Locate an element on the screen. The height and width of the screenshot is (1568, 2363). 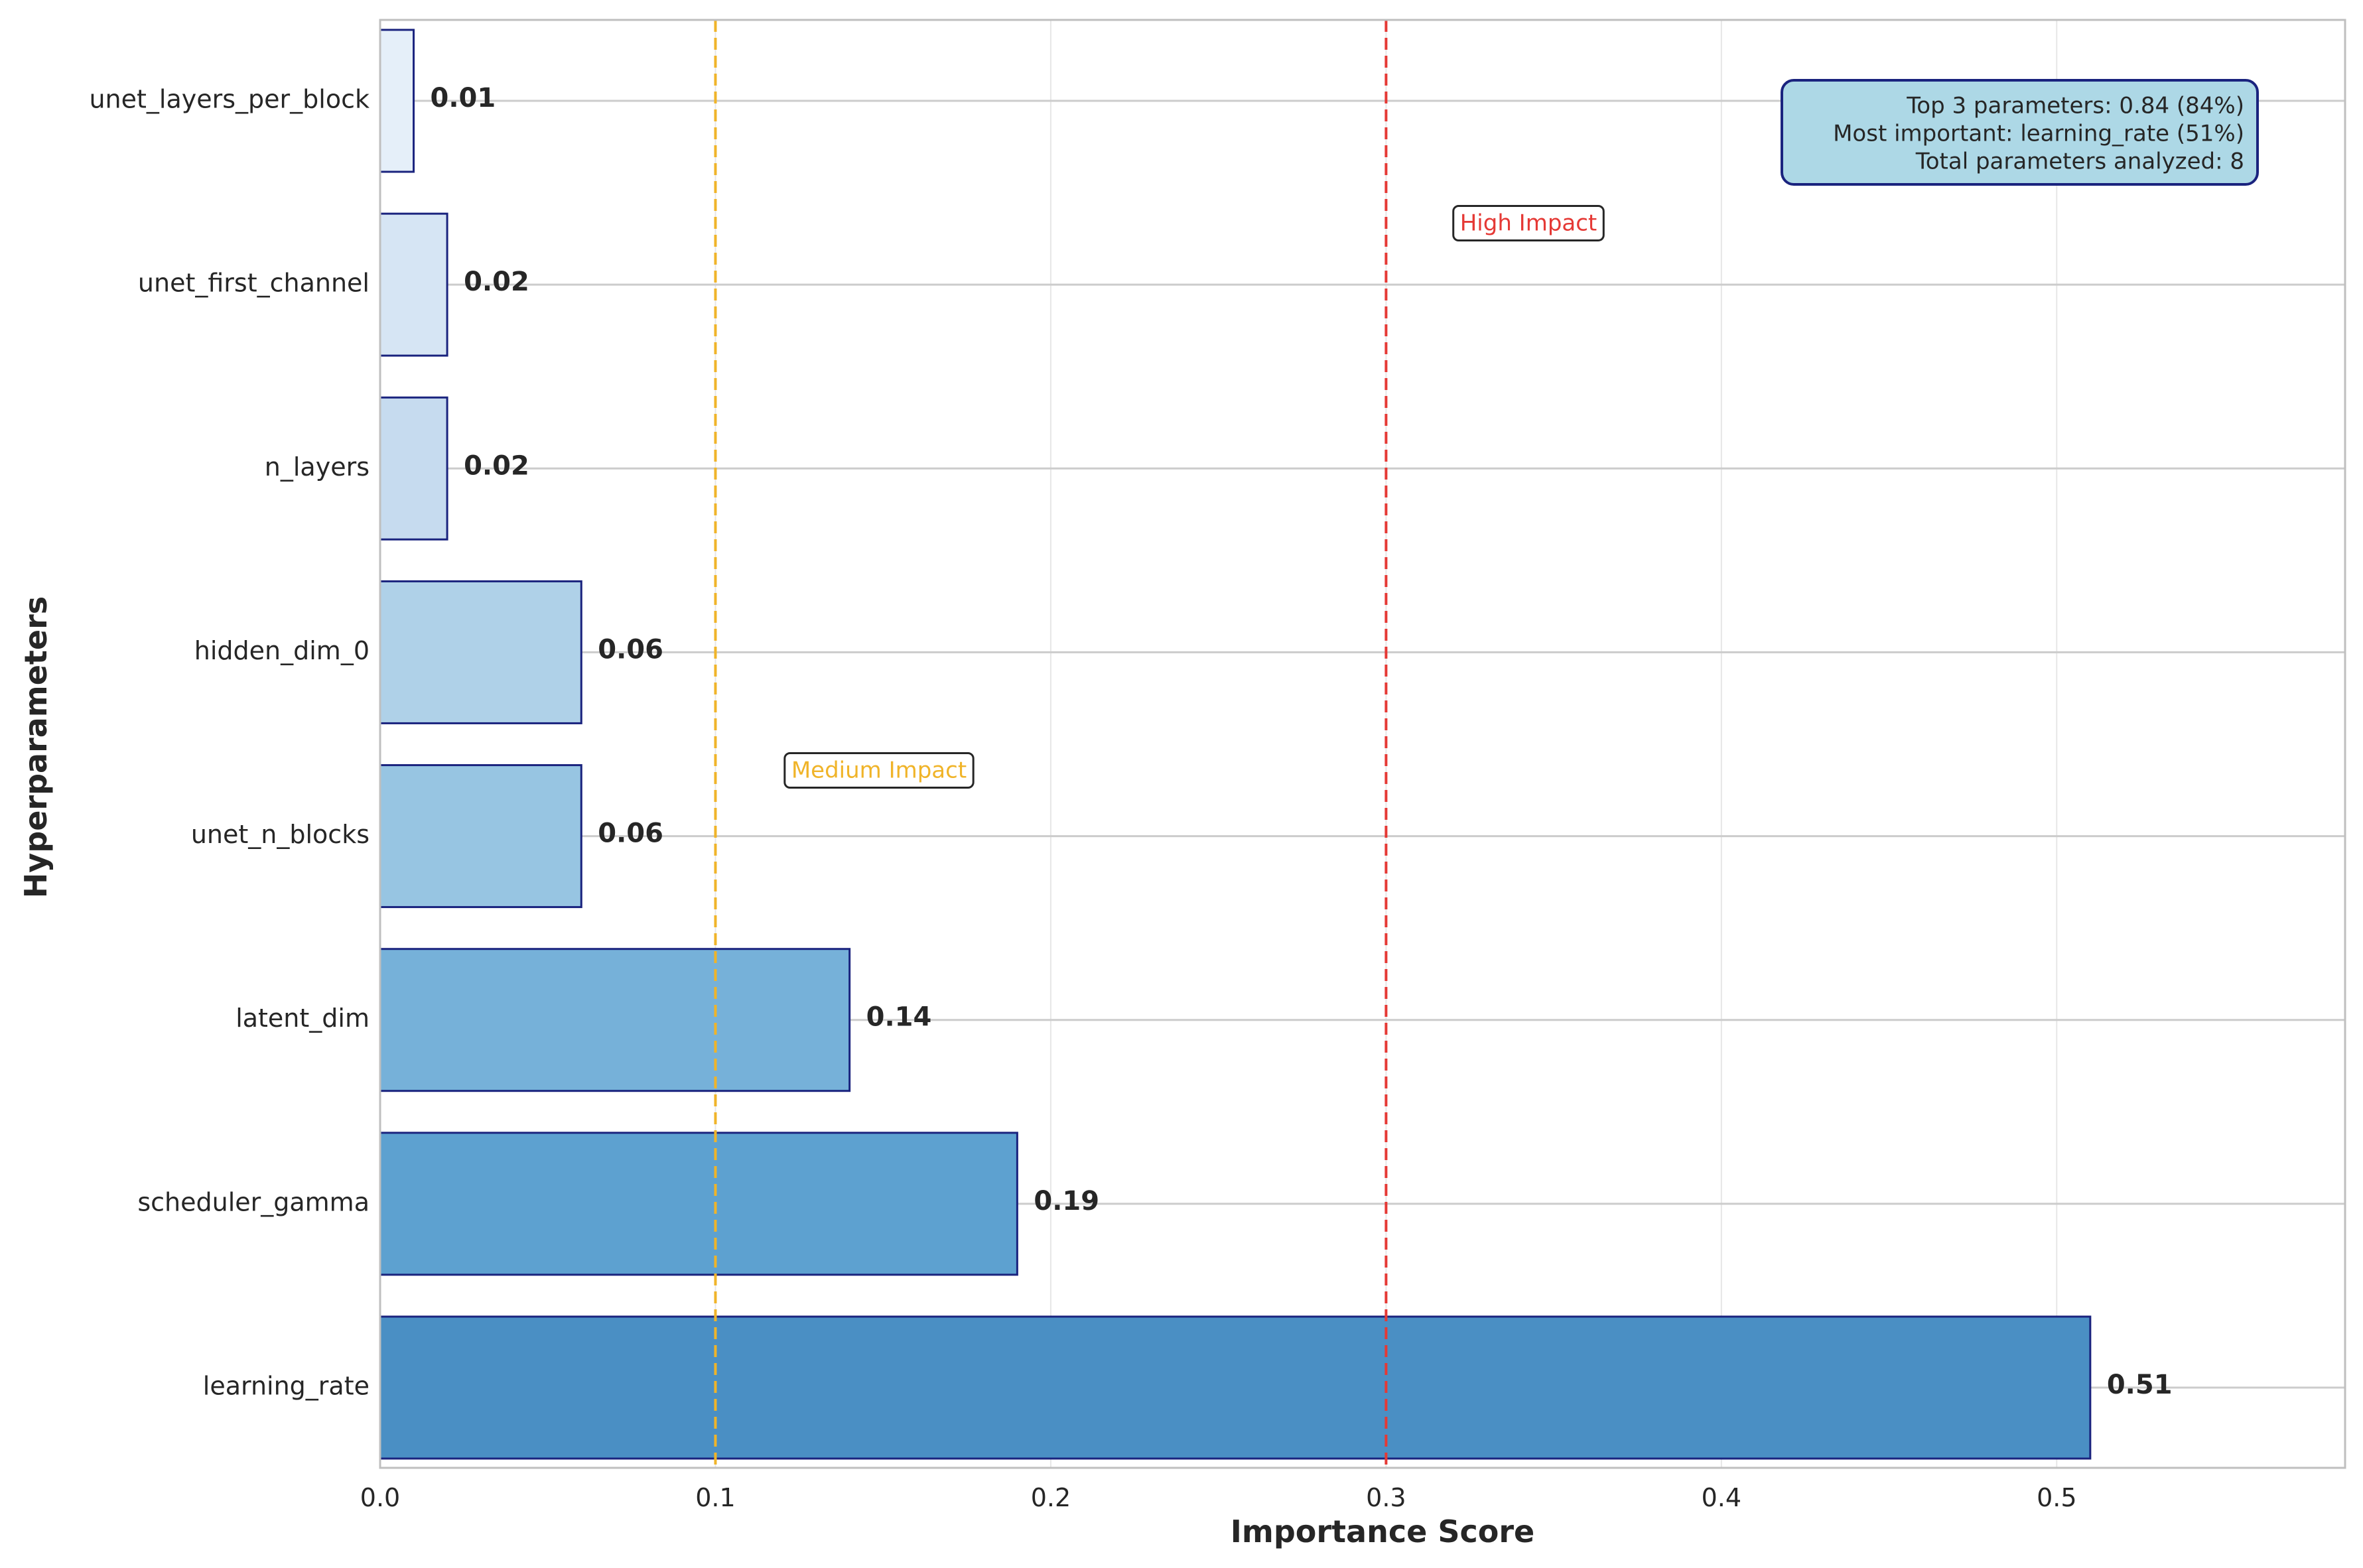
bar-latent_dim is located at coordinates (615, 1020).